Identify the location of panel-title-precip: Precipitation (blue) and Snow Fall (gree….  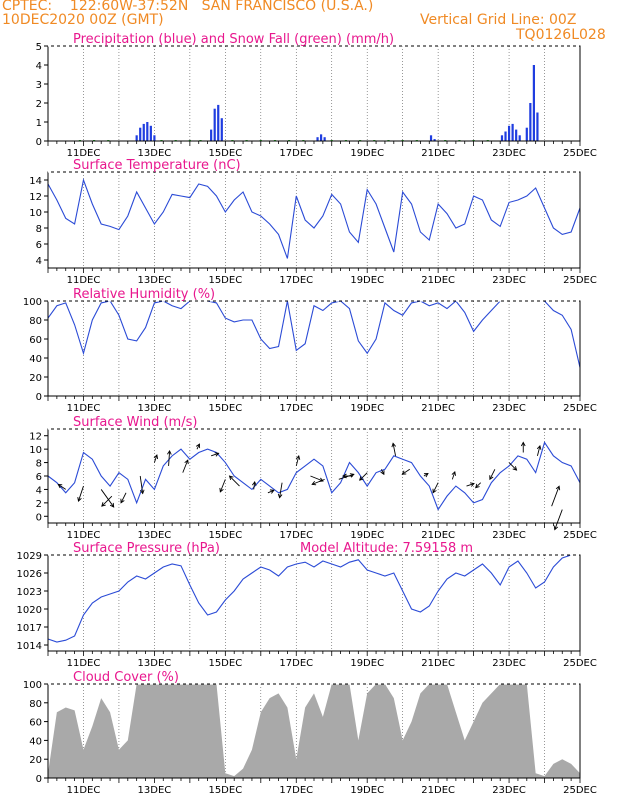
(233, 39).